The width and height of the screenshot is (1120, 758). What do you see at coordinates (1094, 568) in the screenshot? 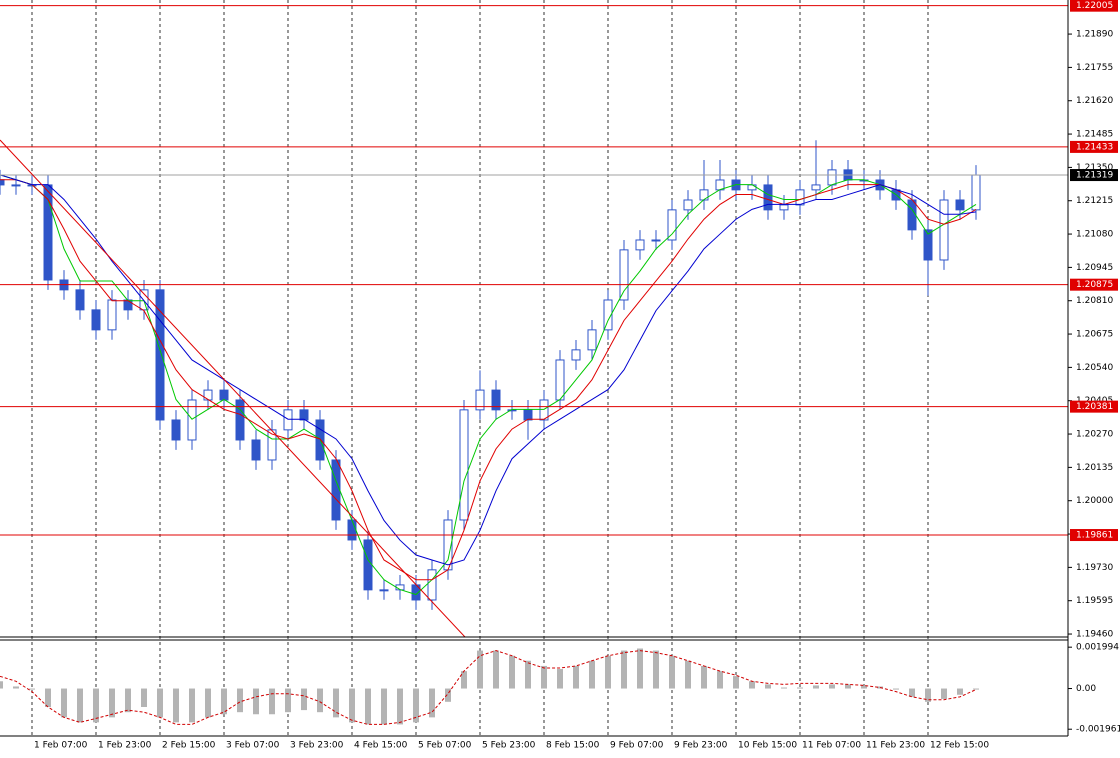
I see `y-tick-label: 1.19730` at bounding box center [1094, 568].